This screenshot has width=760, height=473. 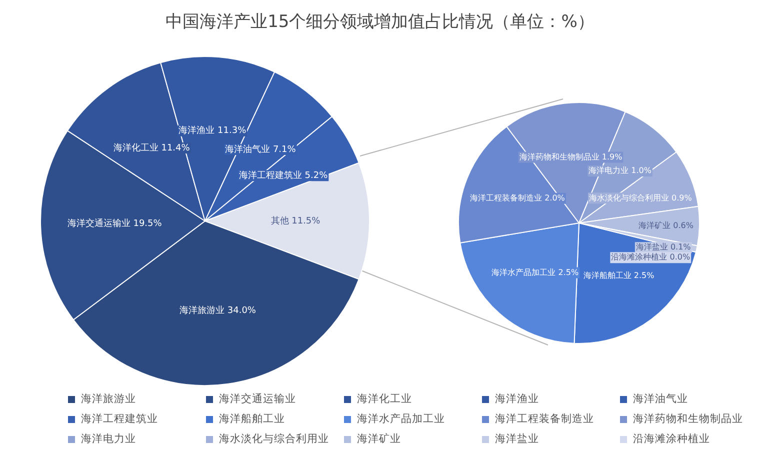 I want to click on category-label: 海洋矿业 0.6%, so click(x=666, y=225).